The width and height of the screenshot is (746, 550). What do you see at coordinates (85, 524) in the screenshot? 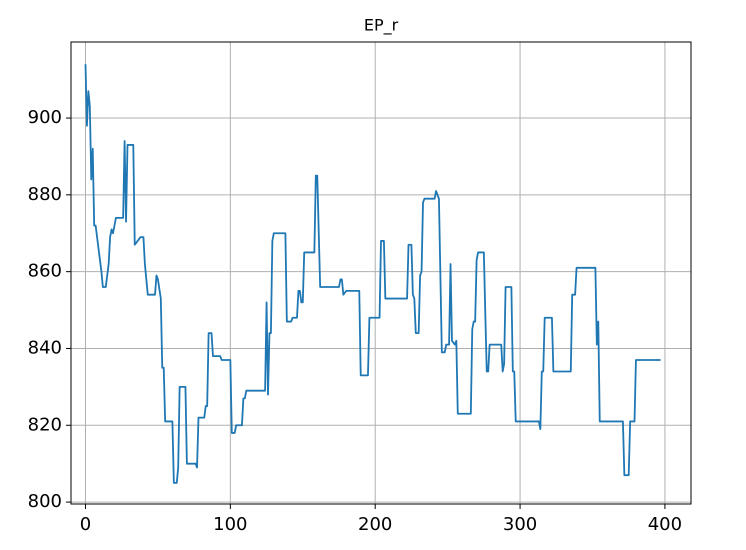
I see `x-tick-label: 0` at bounding box center [85, 524].